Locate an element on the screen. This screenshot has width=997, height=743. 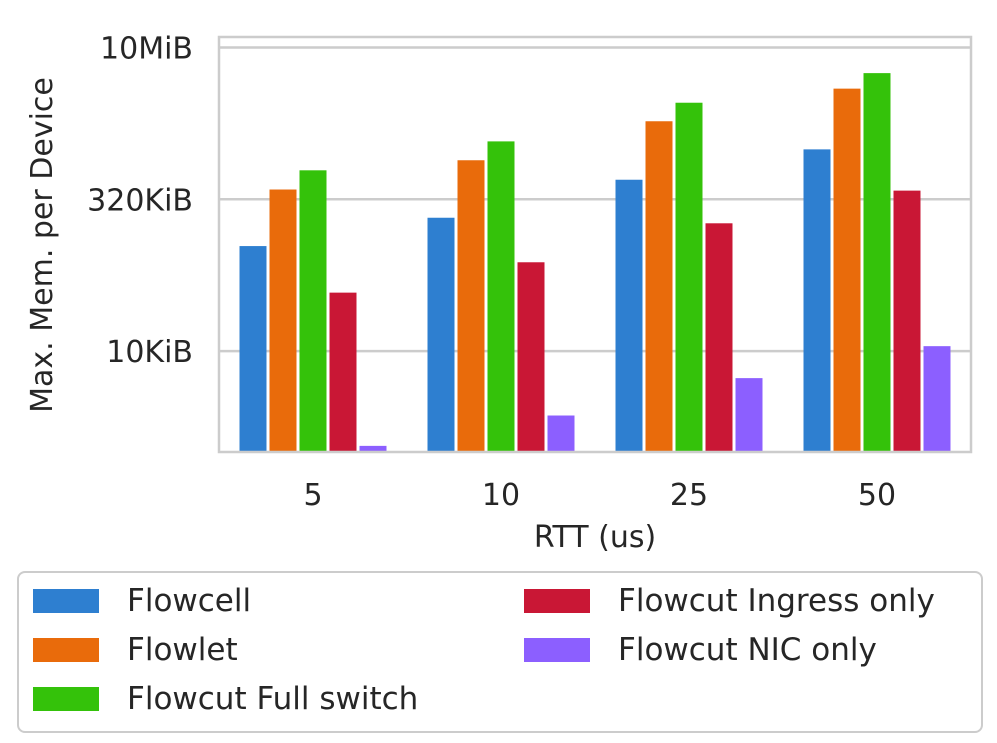
x-tick-label-10: 10 is located at coordinates (501, 495).